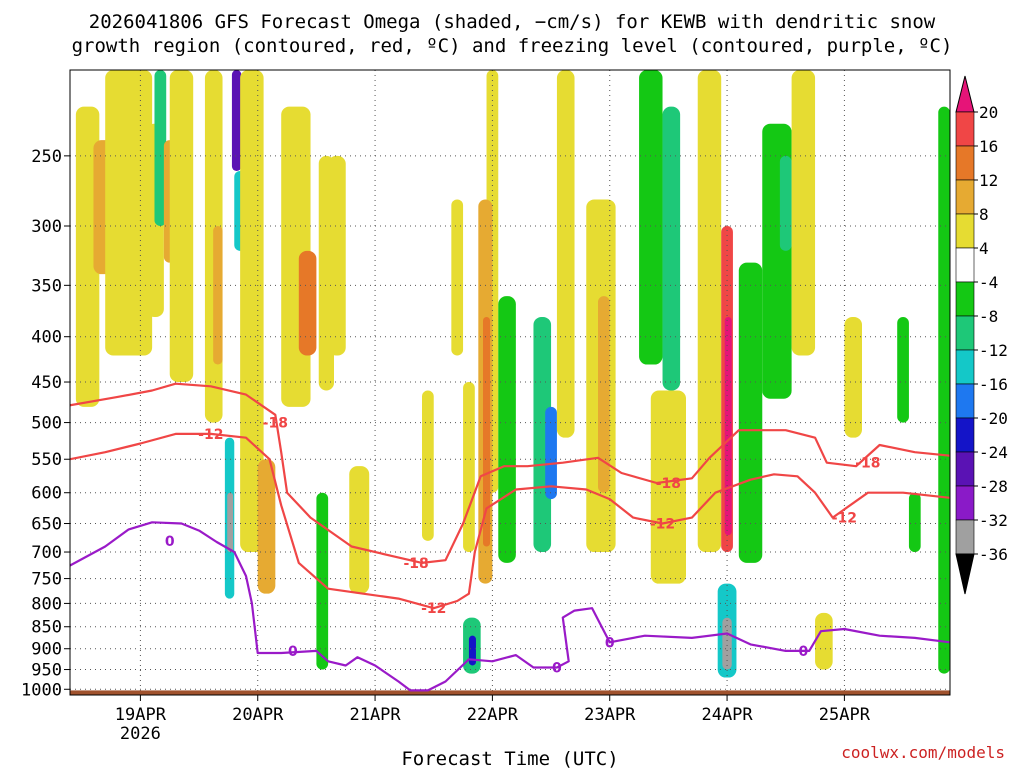 This screenshot has height=768, width=1024. Describe the element at coordinates (844, 519) in the screenshot. I see `m12-isotherm-label-3: -12` at that location.